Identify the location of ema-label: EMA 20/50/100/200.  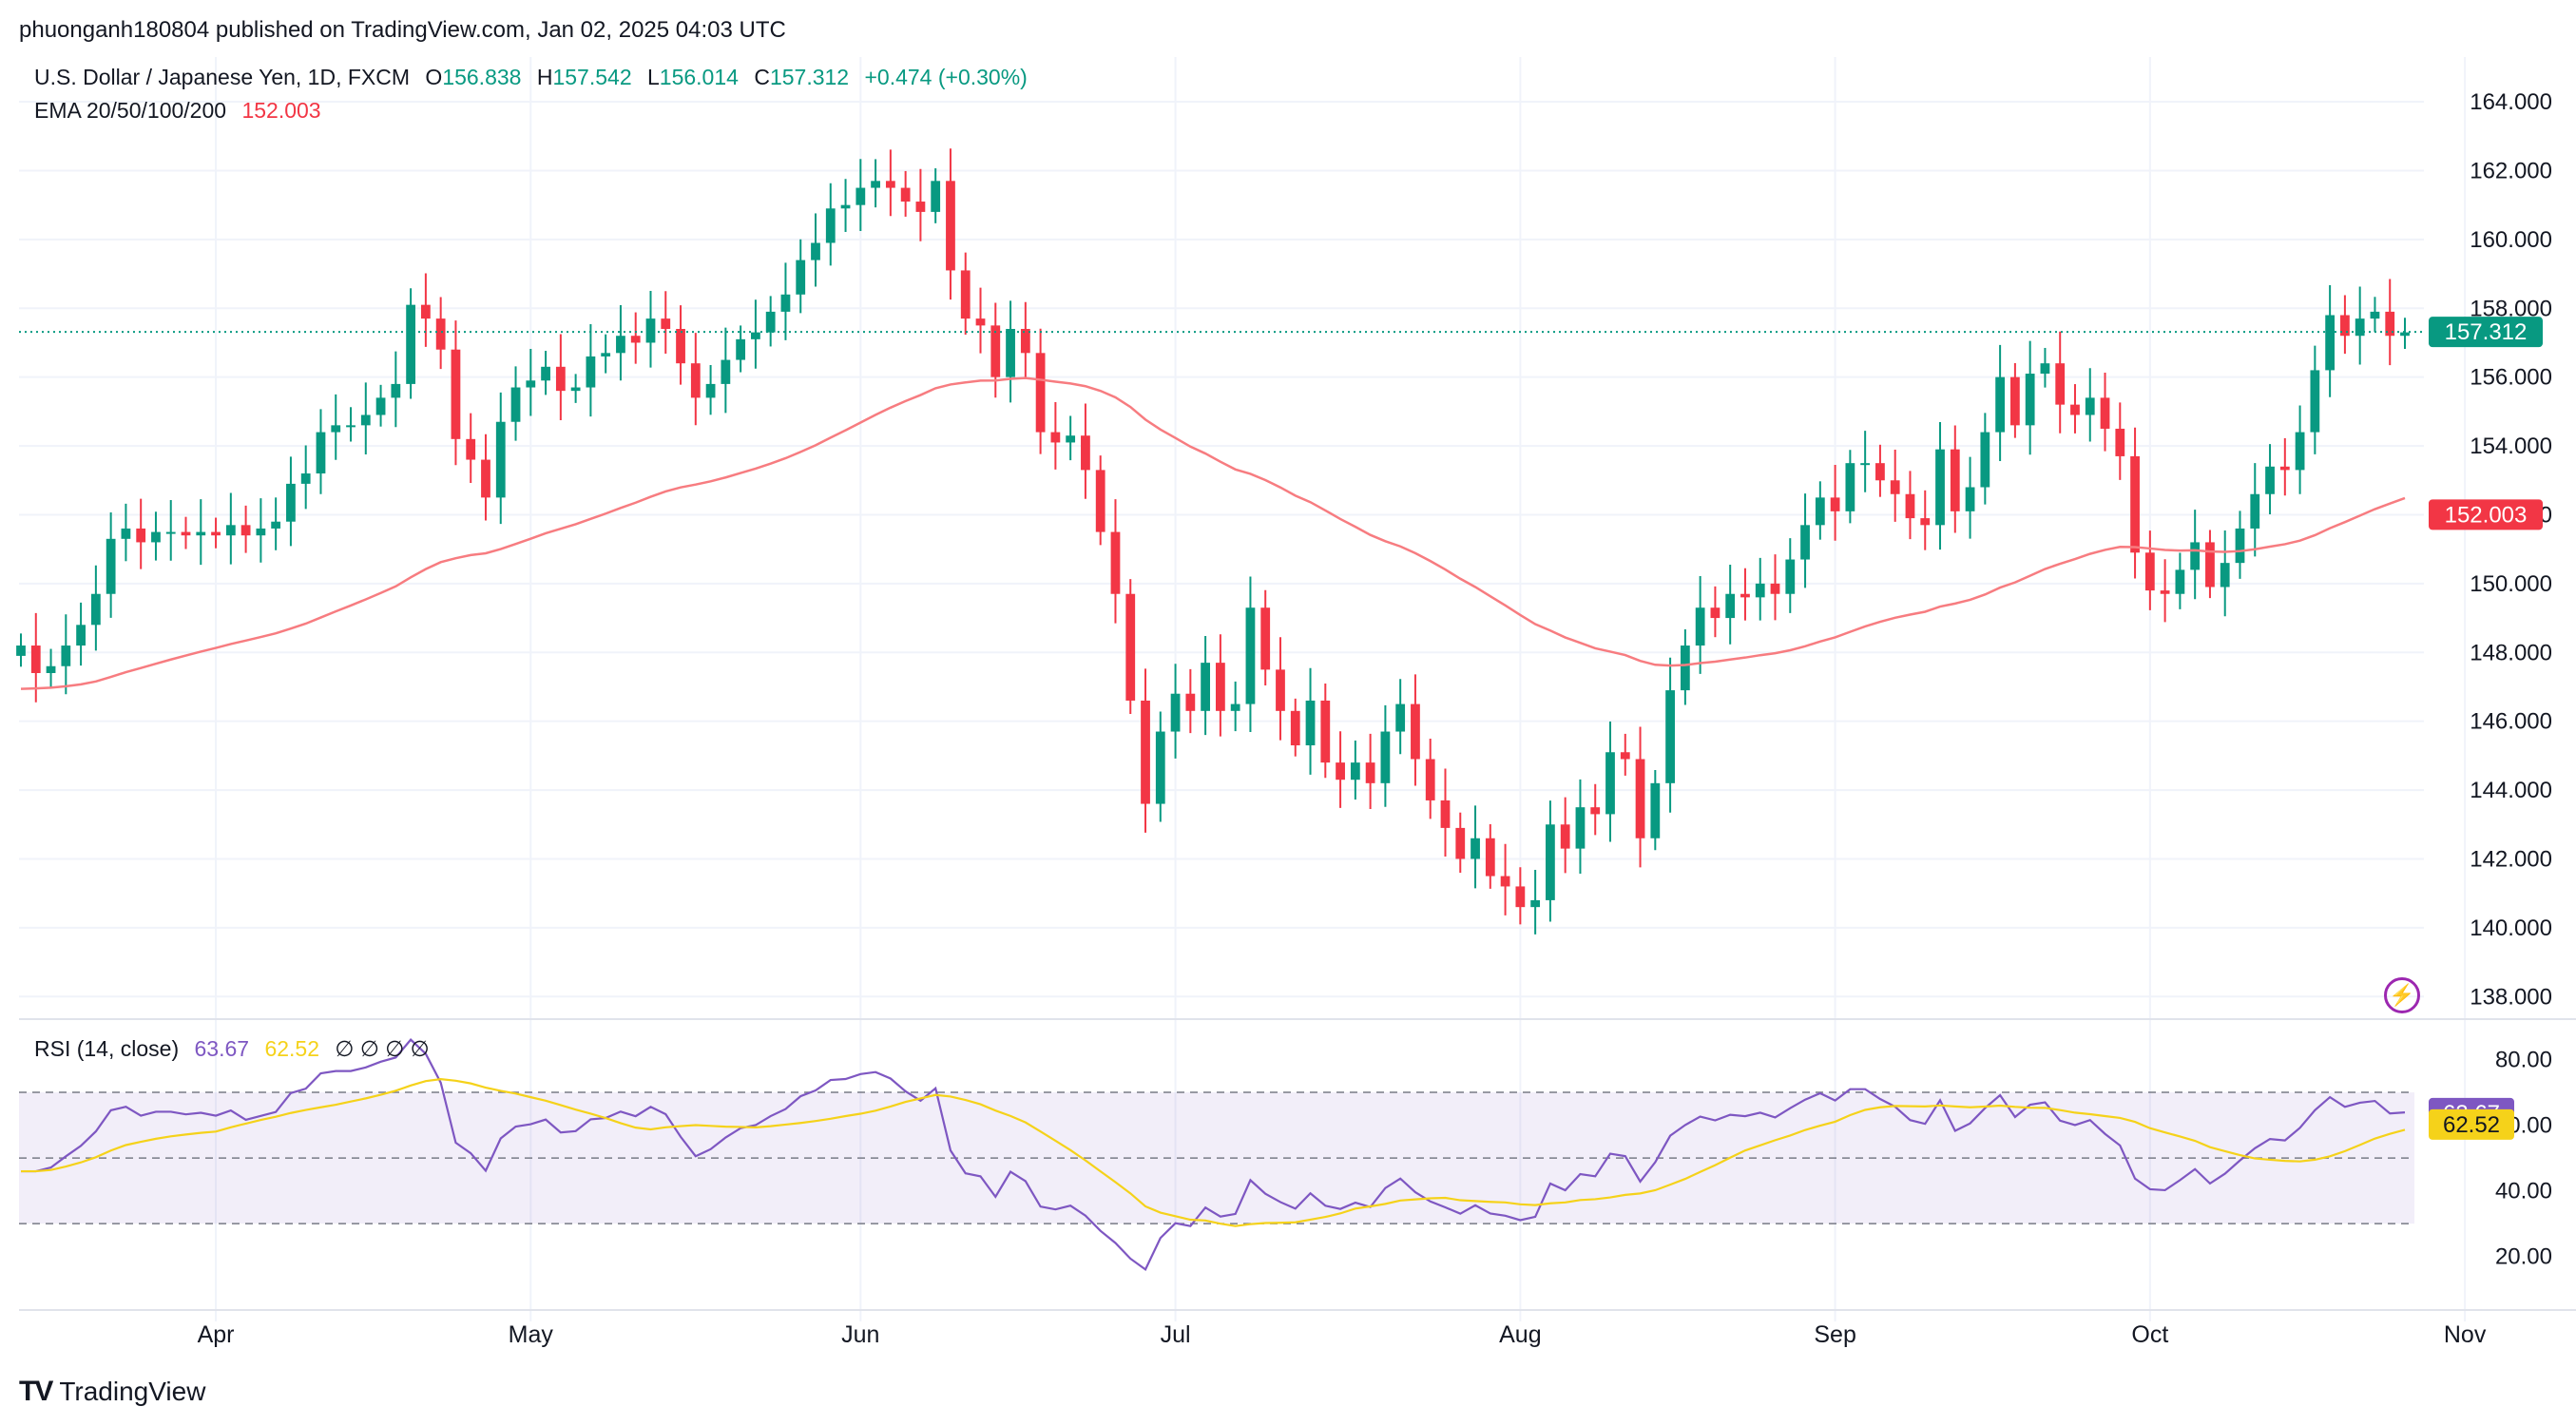
(131, 110).